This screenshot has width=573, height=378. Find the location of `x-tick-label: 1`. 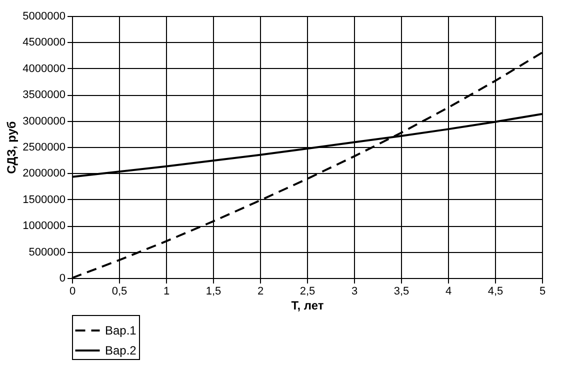

x-tick-label: 1 is located at coordinates (166, 292).